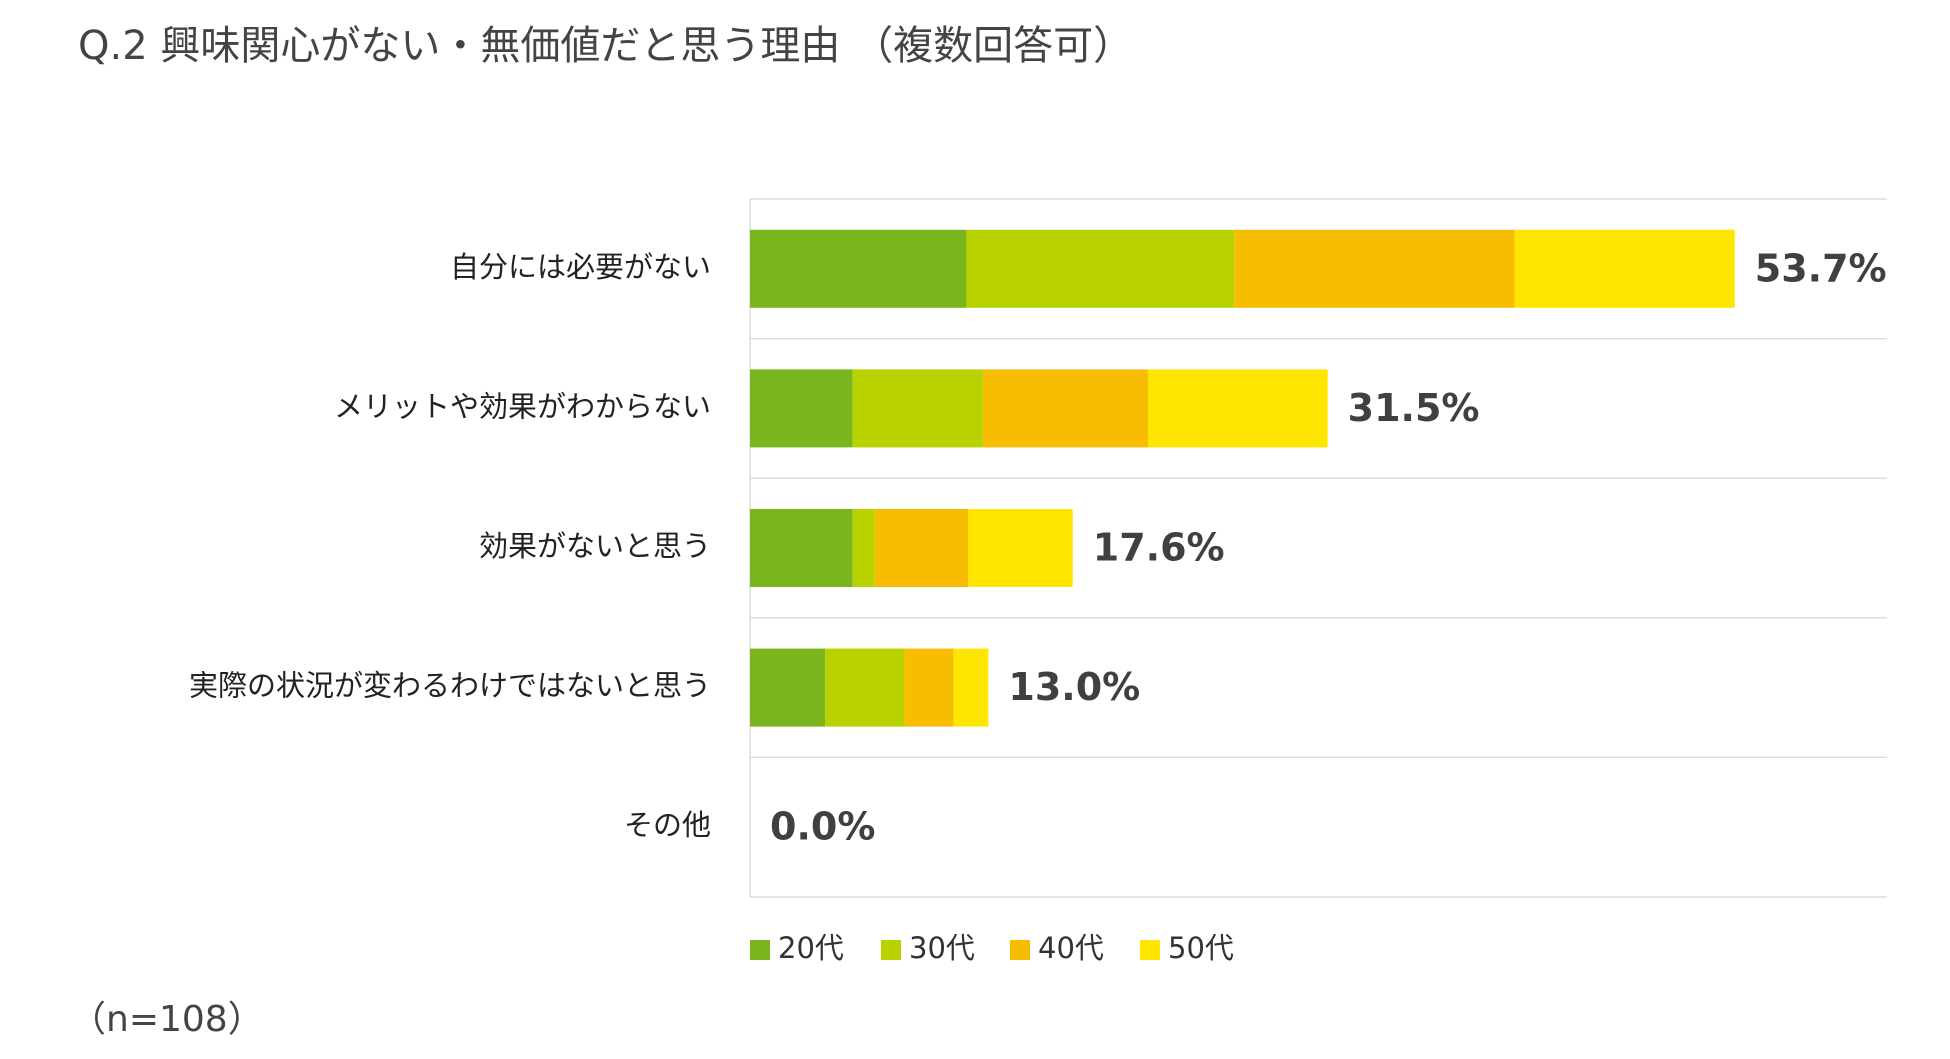 The width and height of the screenshot is (1950, 1059). What do you see at coordinates (167, 1019) in the screenshot?
I see `sample-note: （n=108）` at bounding box center [167, 1019].